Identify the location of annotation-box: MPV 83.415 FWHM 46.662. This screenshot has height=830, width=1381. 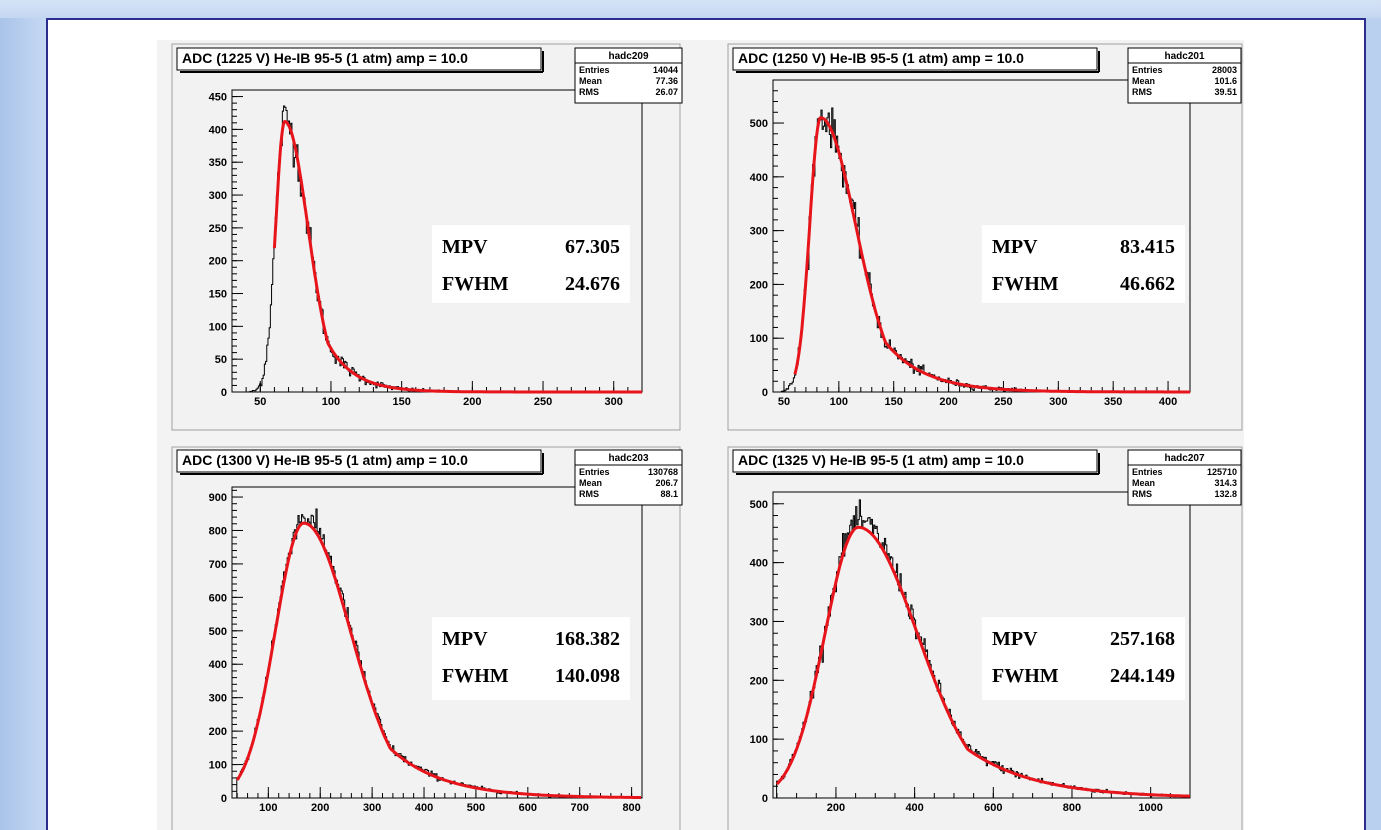
(1083, 264).